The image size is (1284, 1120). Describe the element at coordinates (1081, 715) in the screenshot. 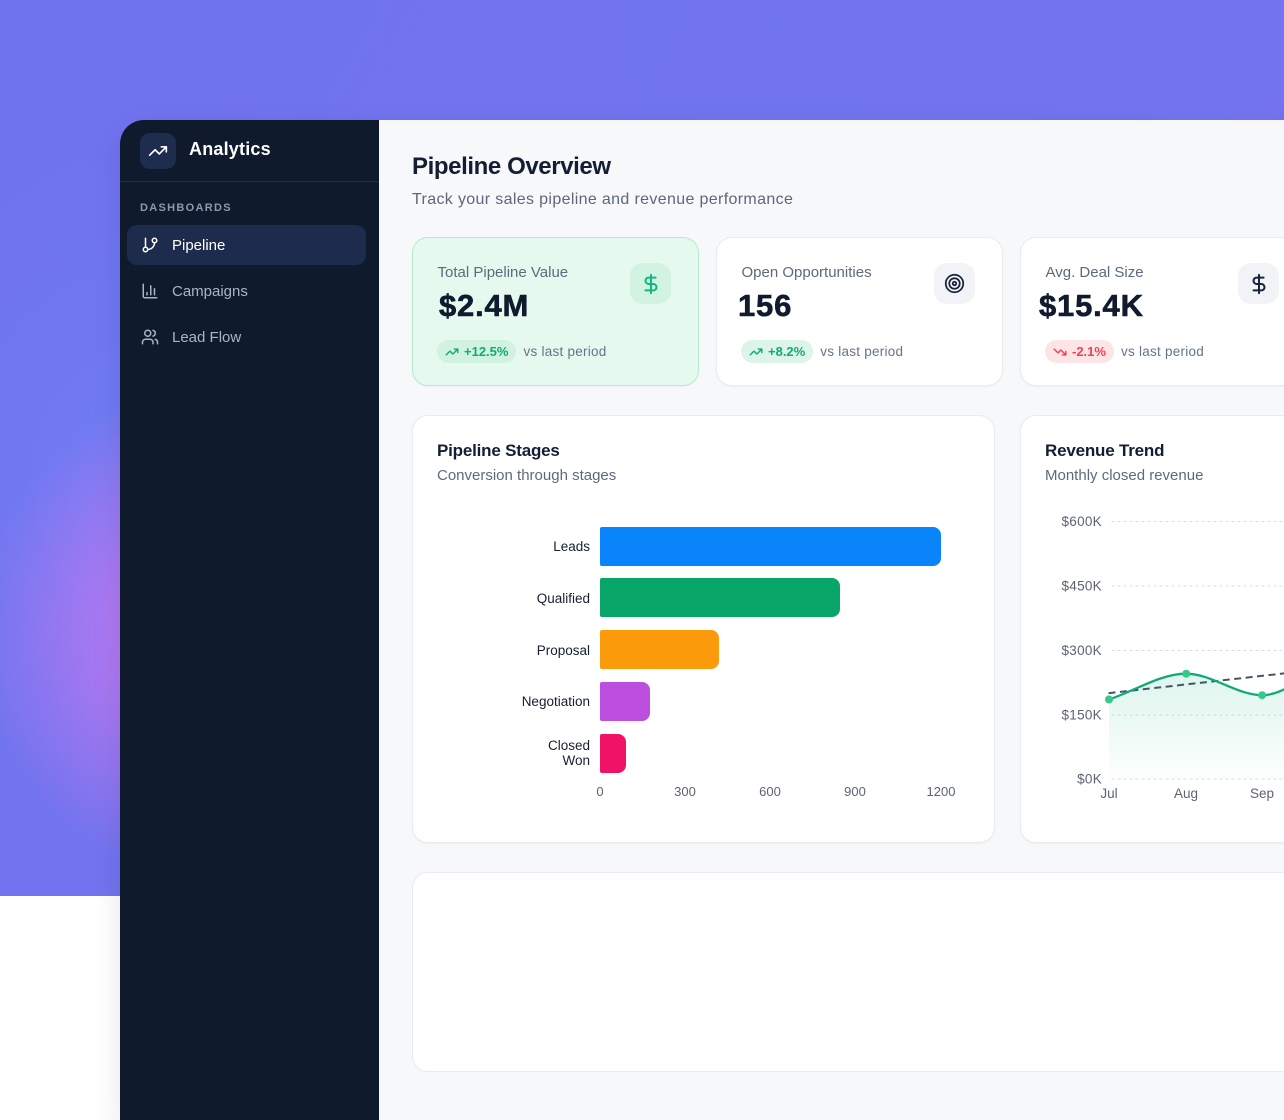

I see `svg-text: $150K` at that location.